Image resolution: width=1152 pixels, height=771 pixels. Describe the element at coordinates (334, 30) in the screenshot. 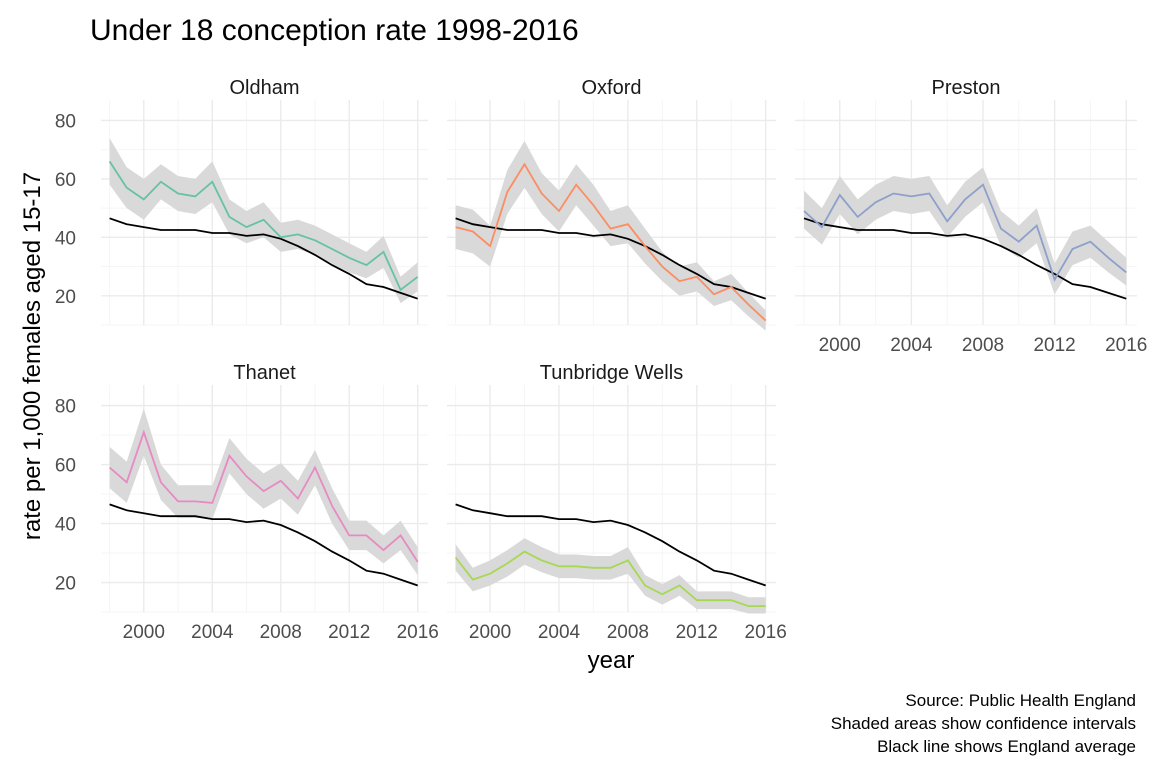

I see `chart-title: Under 18 conception rate 1998-2016` at that location.